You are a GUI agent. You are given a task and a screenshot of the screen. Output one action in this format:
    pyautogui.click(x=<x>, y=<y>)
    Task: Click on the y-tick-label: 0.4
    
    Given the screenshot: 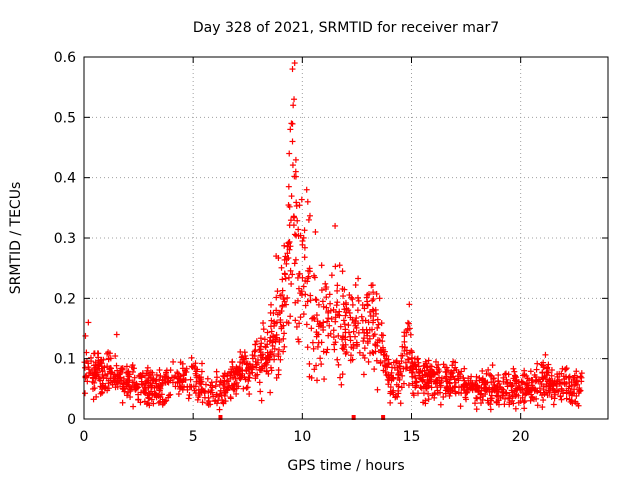 What is the action you would take?
    pyautogui.click(x=65, y=179)
    